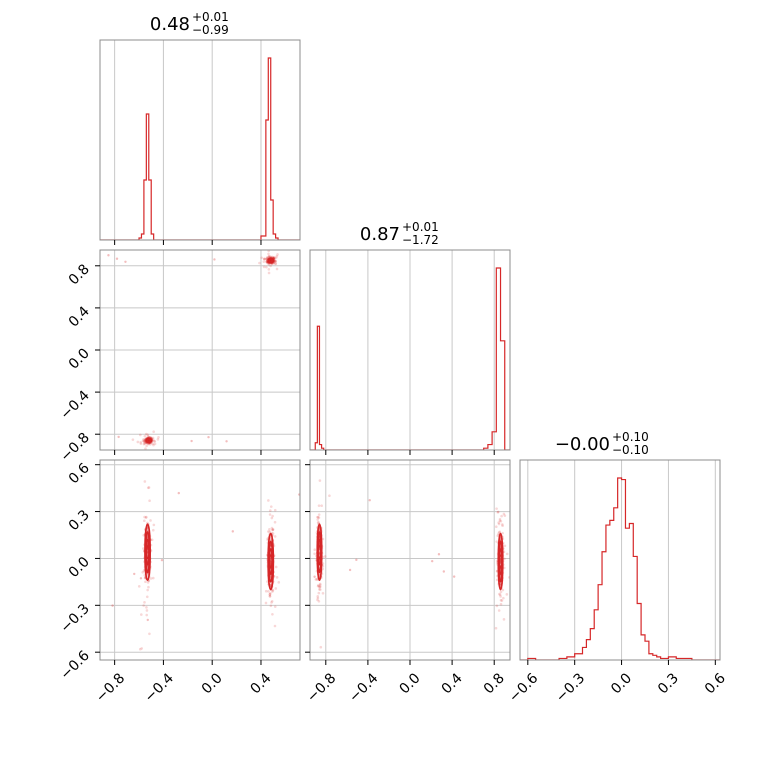 The height and width of the screenshot is (760, 760). Describe the element at coordinates (494, 683) in the screenshot. I see `x-tick-label: 0.8` at that location.